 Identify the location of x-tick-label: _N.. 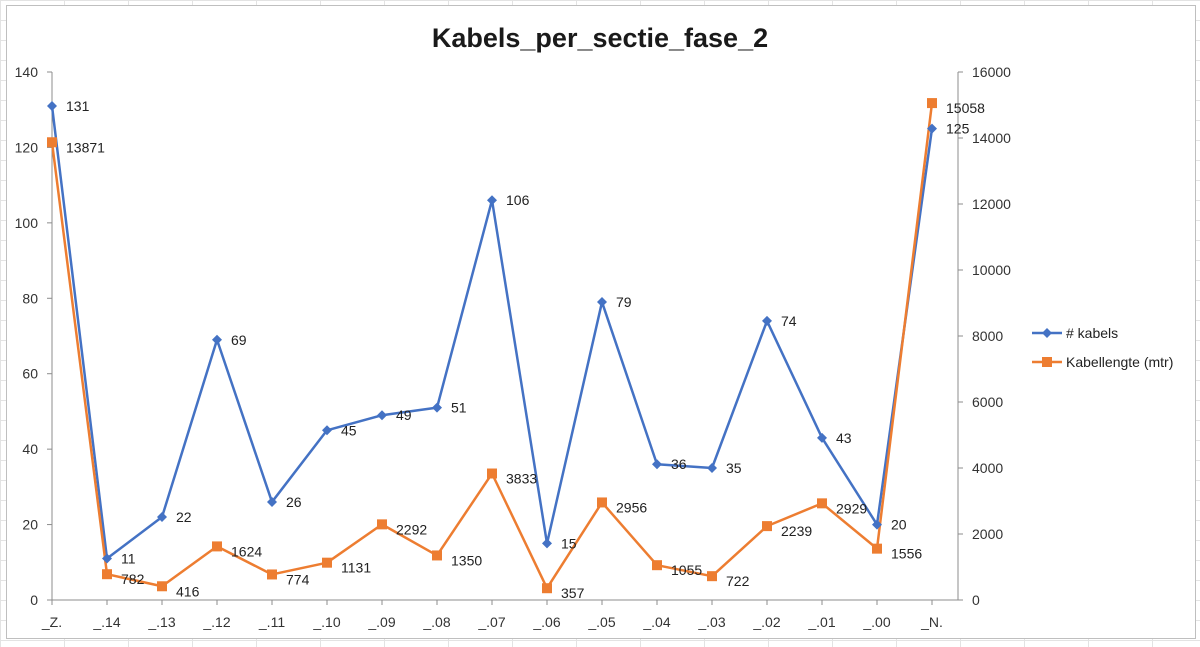
(931, 622).